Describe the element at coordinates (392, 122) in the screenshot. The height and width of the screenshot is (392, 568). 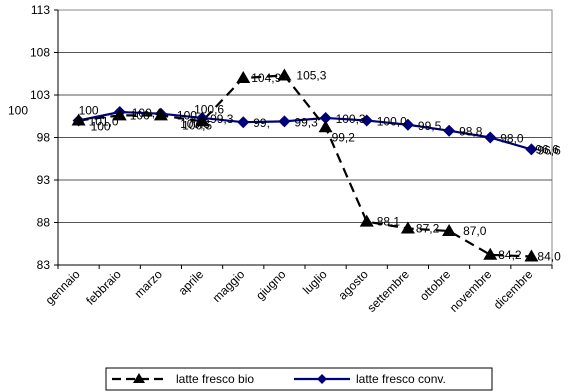
I see `data-label-conv: 100,0` at that location.